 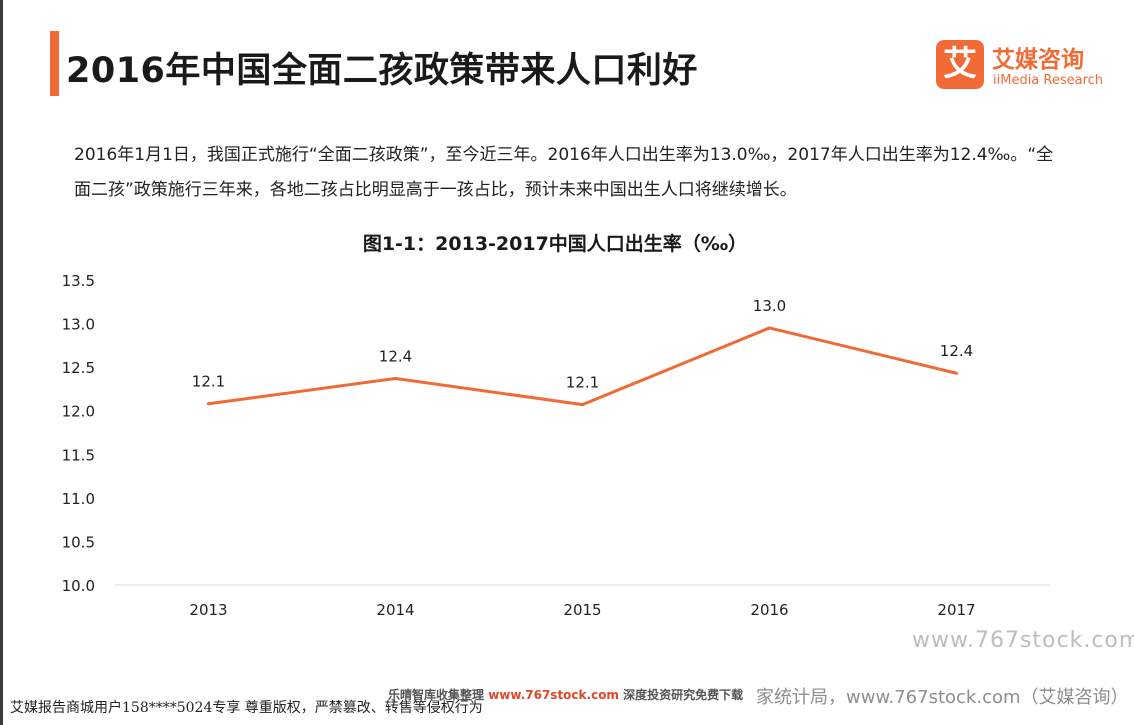 What do you see at coordinates (382, 71) in the screenshot?
I see `page-title: 2016年中国全面二孩政策带来人口利好` at bounding box center [382, 71].